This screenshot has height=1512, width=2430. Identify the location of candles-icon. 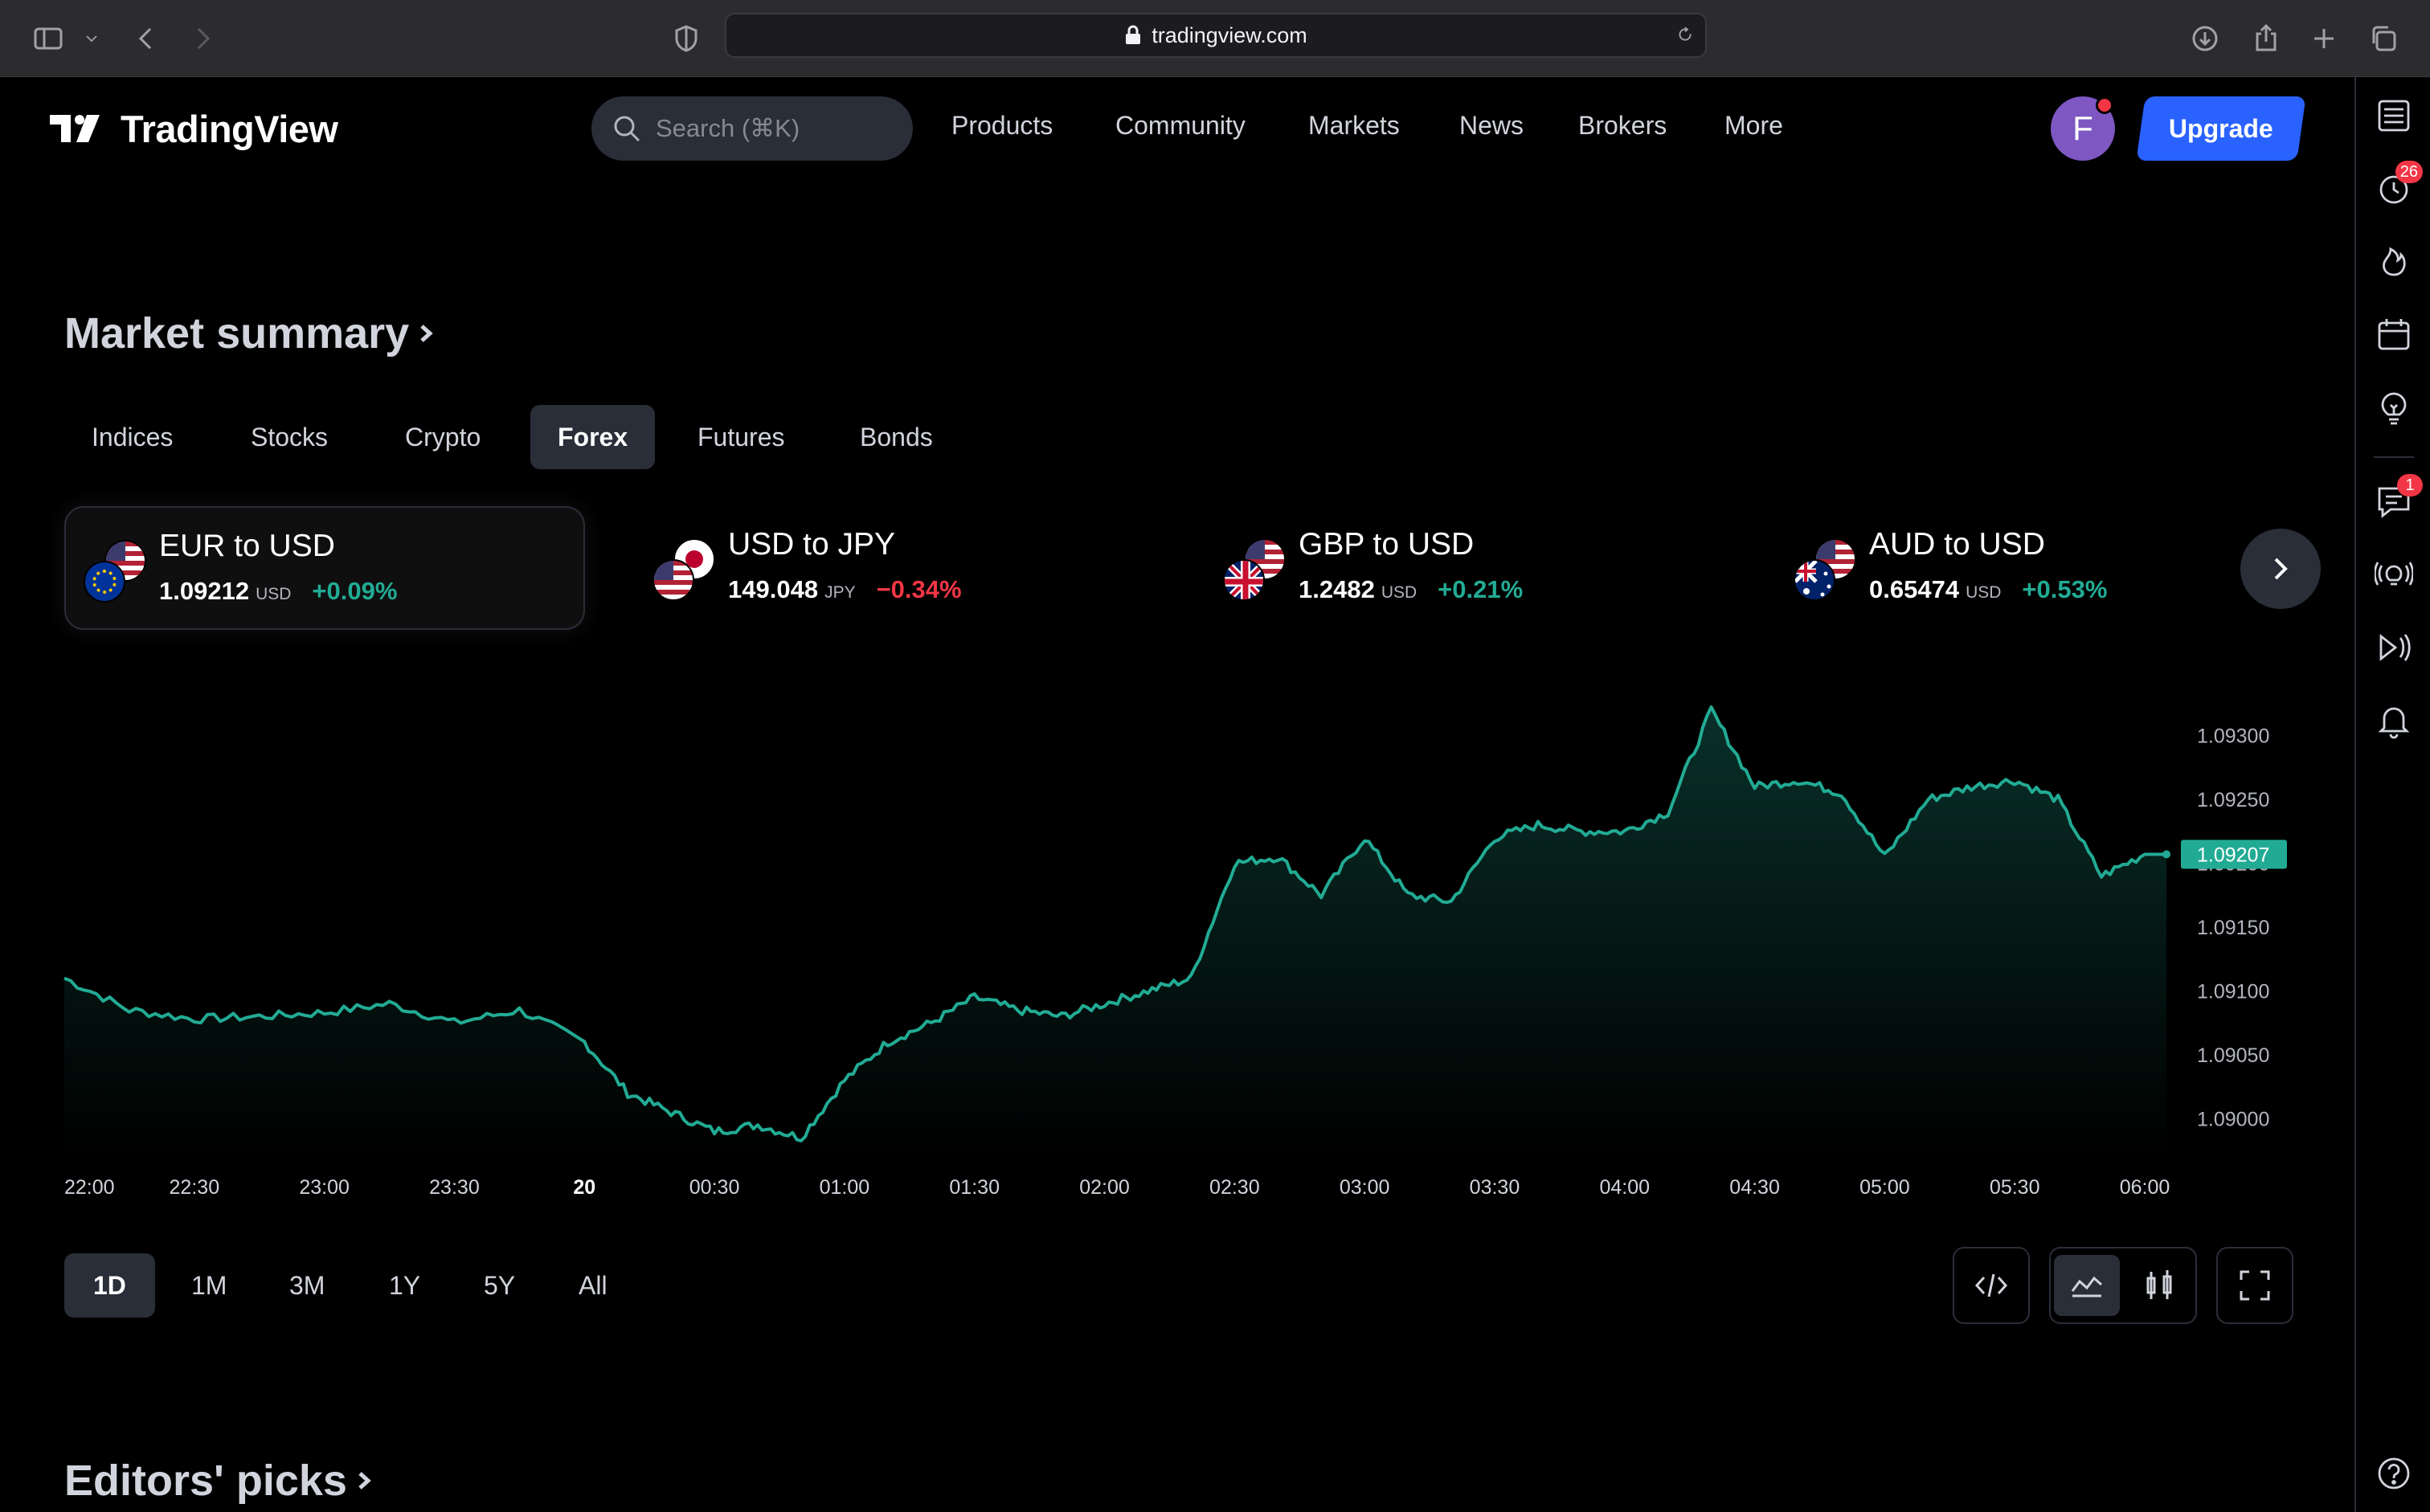
(2159, 1284).